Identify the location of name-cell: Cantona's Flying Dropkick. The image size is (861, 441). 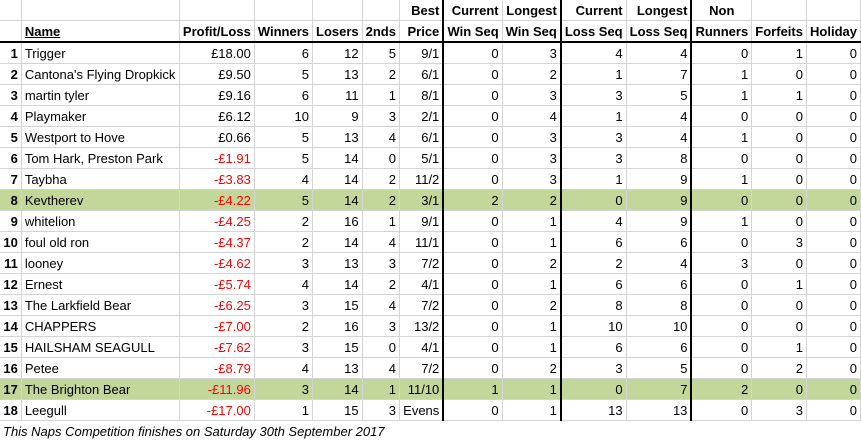
(100, 74).